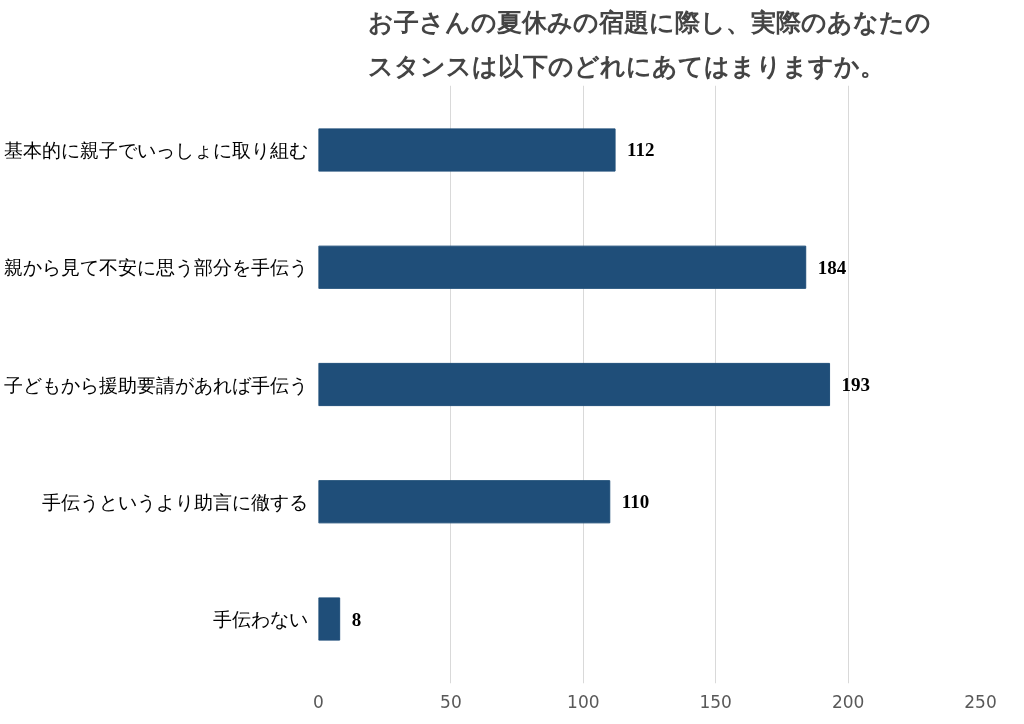 This screenshot has width=1024, height=724. What do you see at coordinates (260, 619) in the screenshot?
I see `y-tick-label: 手伝わない` at bounding box center [260, 619].